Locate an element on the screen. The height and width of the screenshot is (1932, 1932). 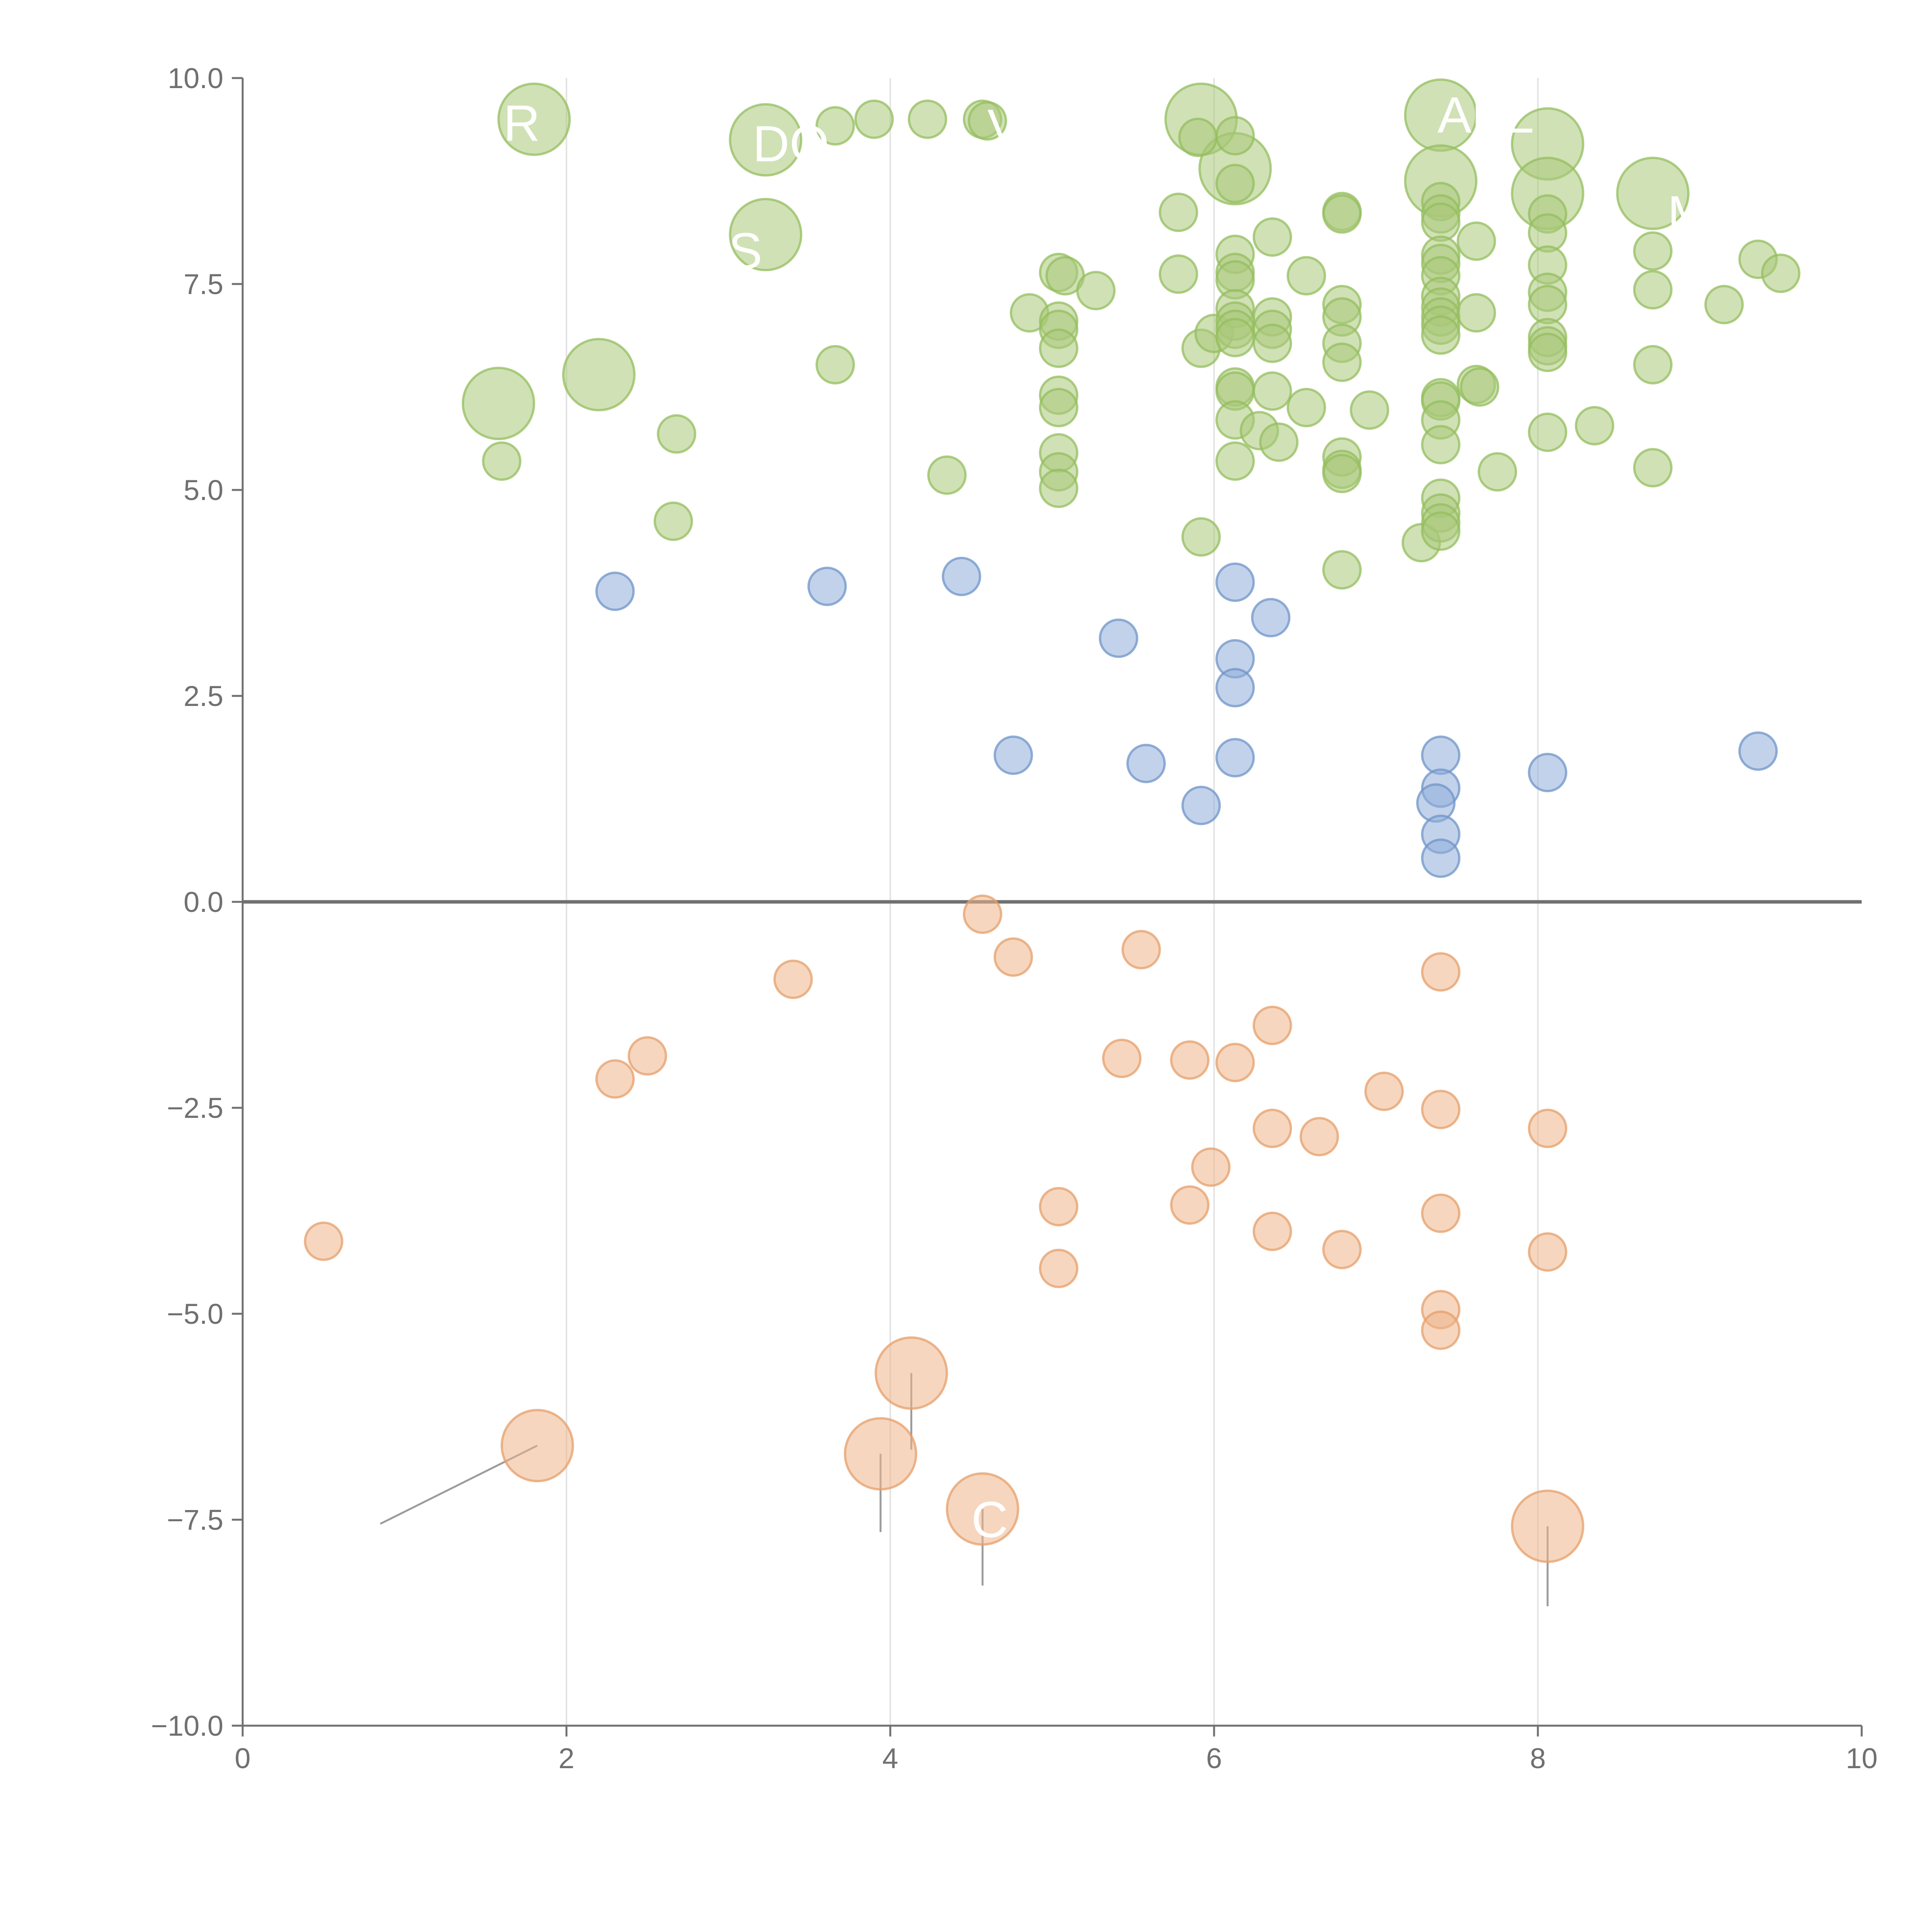
point-label: AKL is located at coordinates (1485, 115).